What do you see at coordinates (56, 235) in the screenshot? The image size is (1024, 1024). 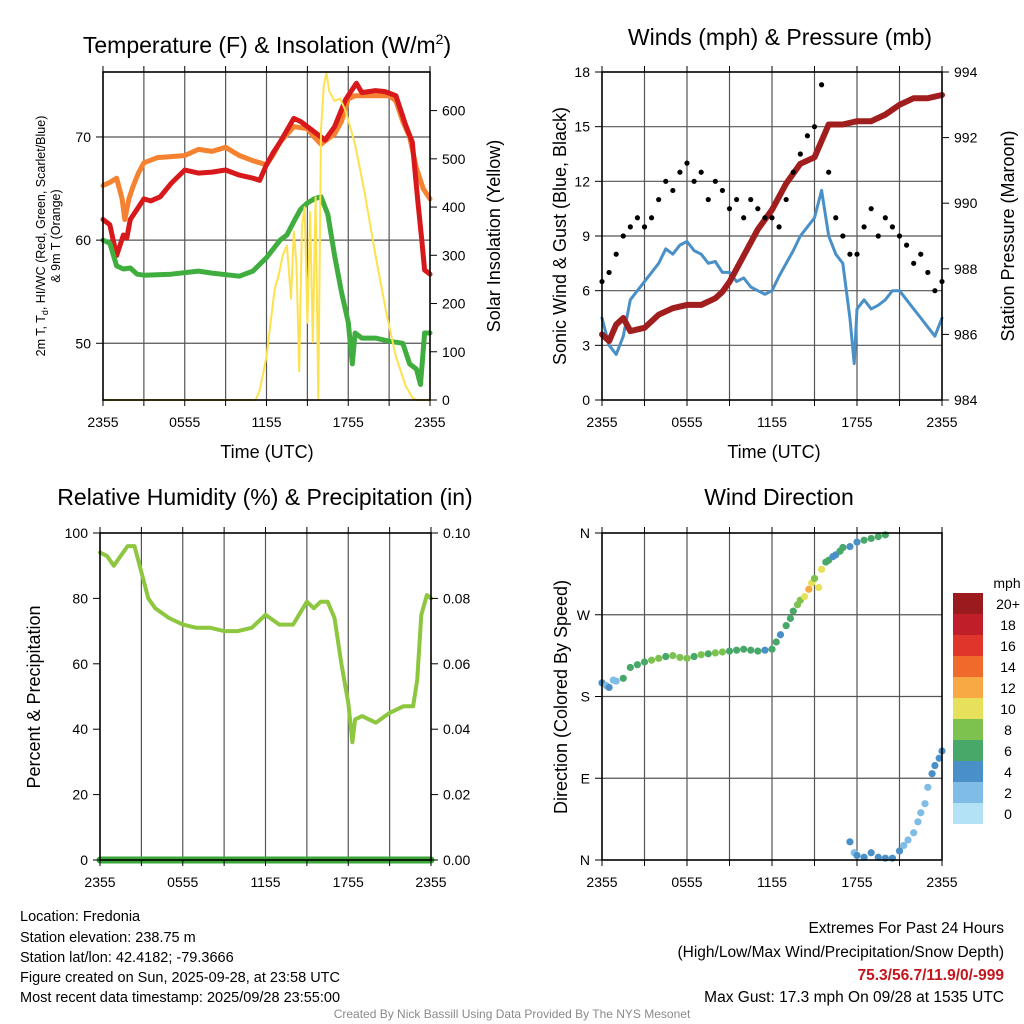 I see `temperature-ylabel-line2: & 9m T (Orange)` at bounding box center [56, 235].